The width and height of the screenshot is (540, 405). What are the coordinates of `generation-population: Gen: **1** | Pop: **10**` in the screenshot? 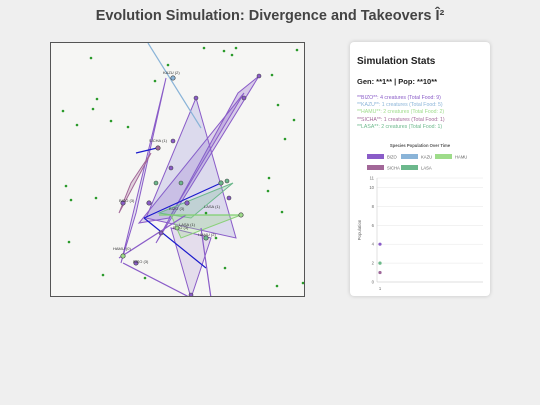 It's located at (397, 81).